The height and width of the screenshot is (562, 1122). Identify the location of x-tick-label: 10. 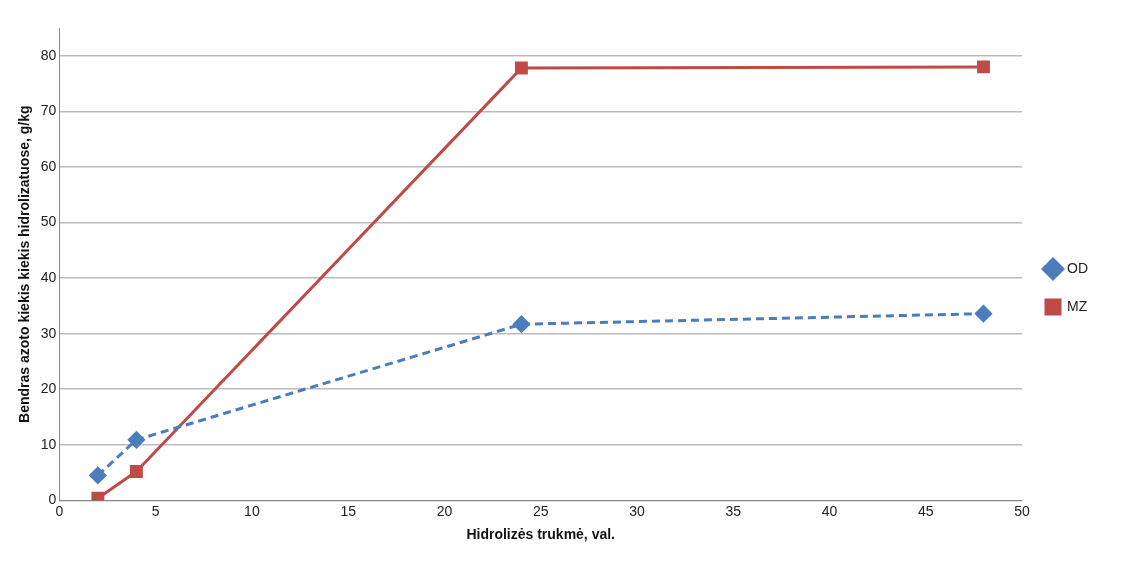
(252, 510).